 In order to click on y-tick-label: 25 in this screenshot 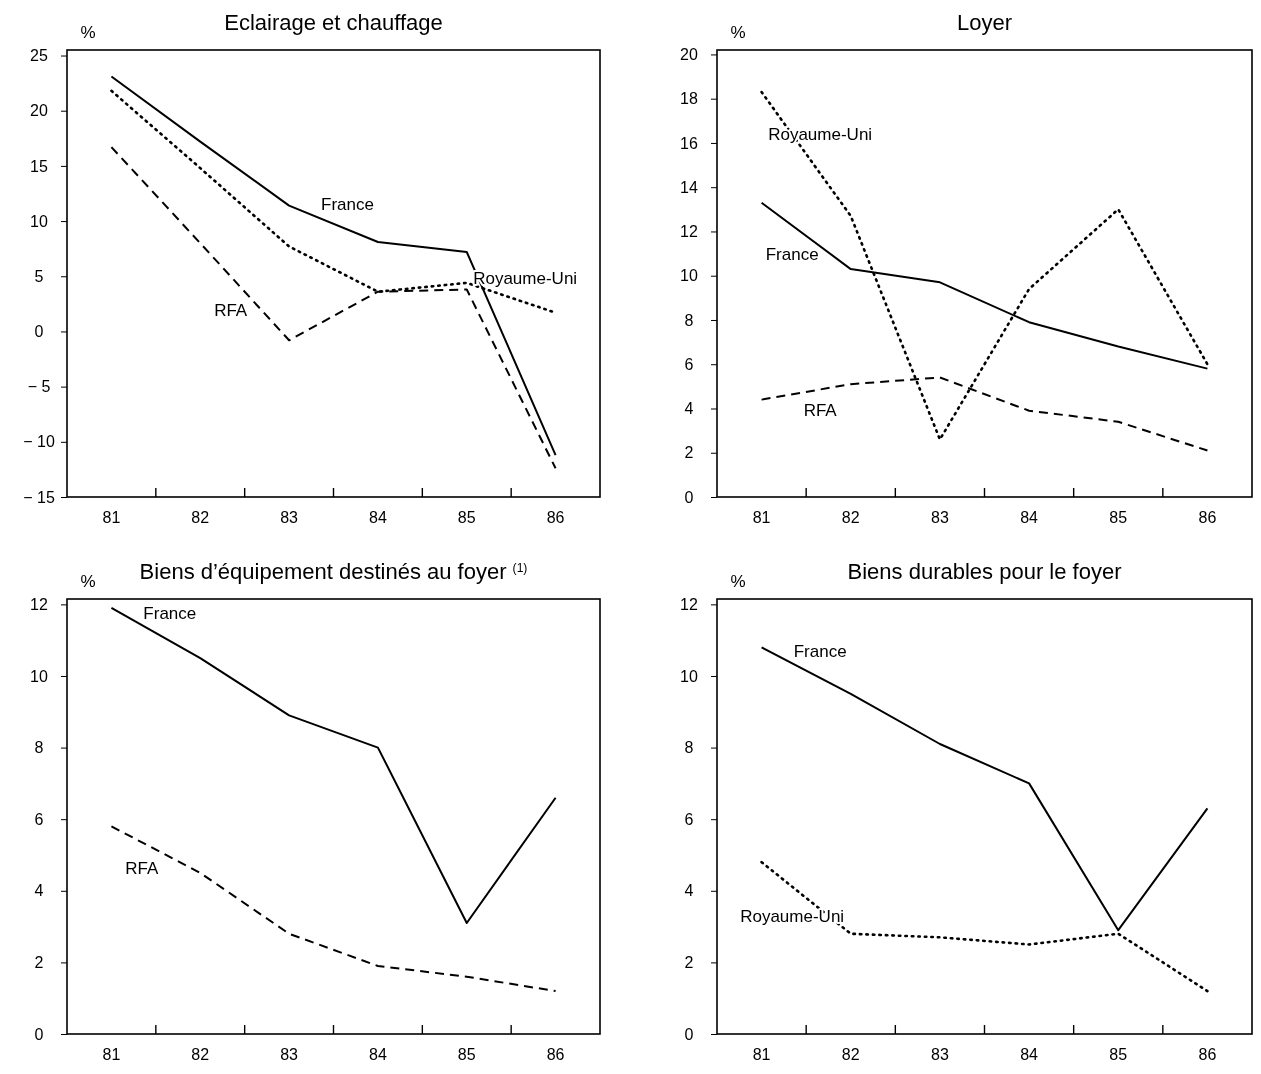, I will do `click(39, 56)`.